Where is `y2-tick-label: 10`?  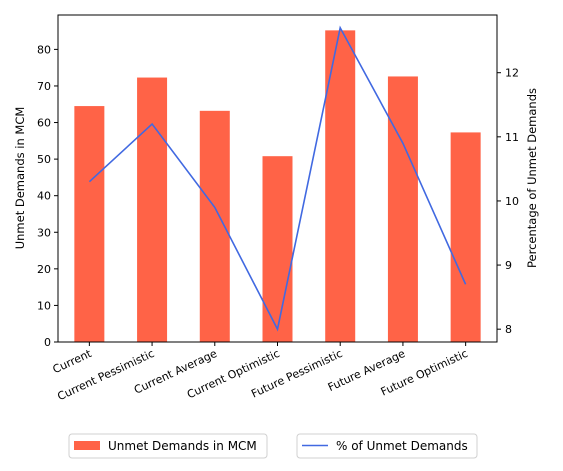 y2-tick-label: 10 is located at coordinates (512, 201).